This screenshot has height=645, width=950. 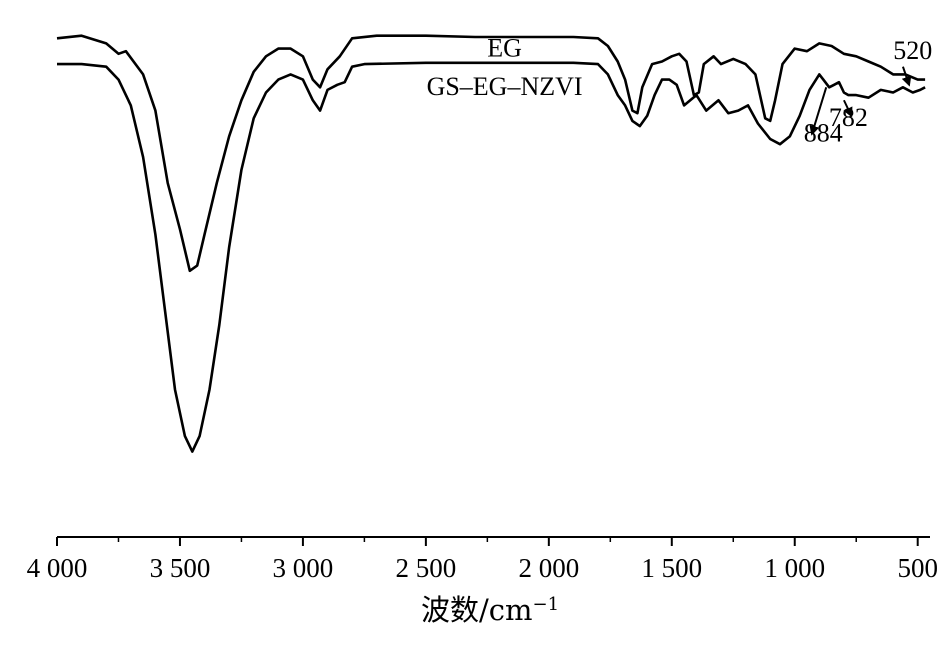 I want to click on x-tick-label: 1 000, so click(x=794, y=568).